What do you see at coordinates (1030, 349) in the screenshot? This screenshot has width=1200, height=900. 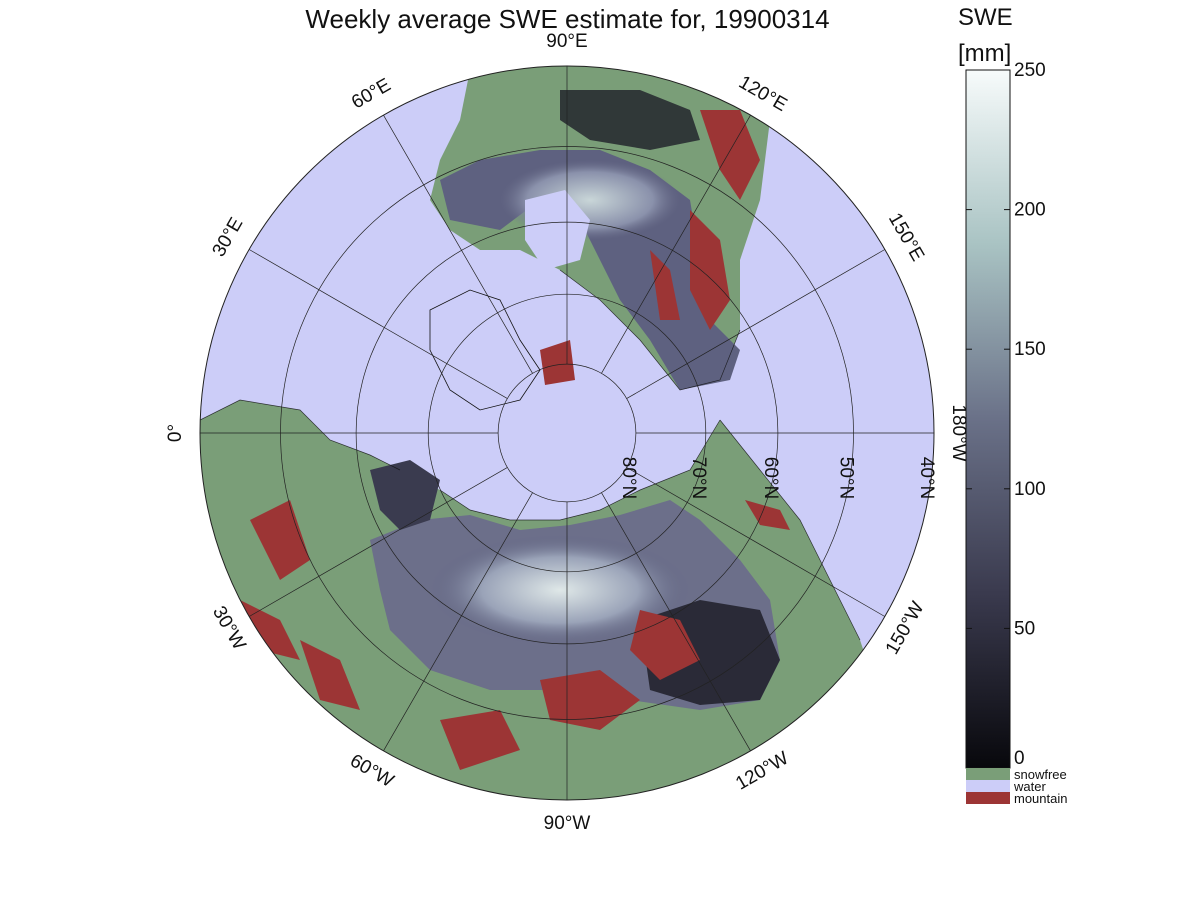 I see `colorbar-tick-label: 150` at bounding box center [1030, 349].